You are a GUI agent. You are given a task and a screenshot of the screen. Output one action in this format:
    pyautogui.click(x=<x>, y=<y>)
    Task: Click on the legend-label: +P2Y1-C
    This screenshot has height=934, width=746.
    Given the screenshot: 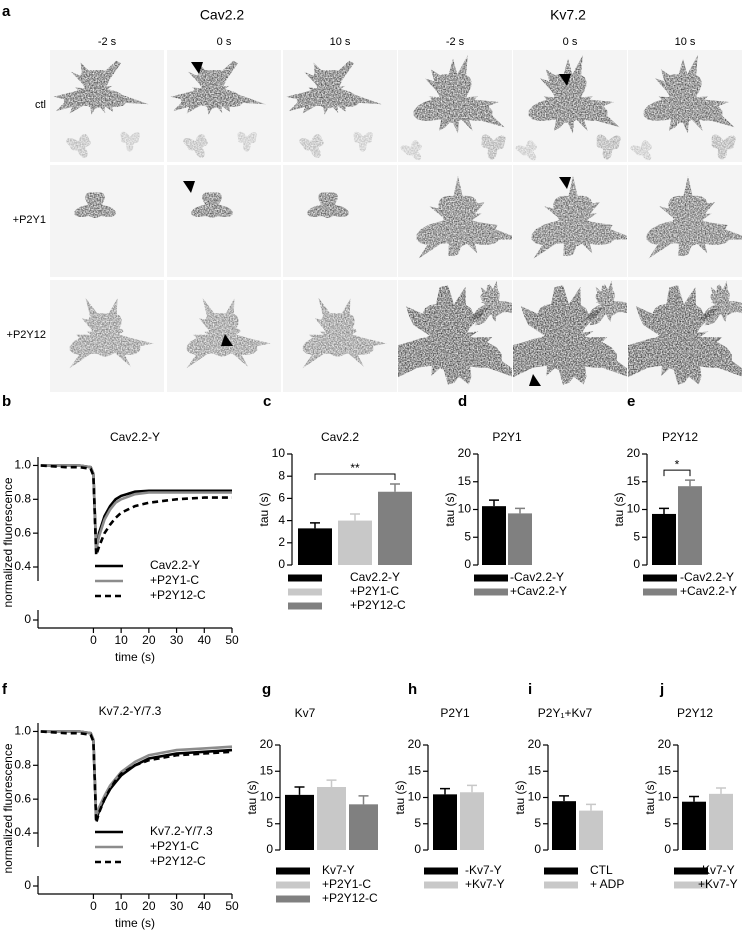 What is the action you would take?
    pyautogui.click(x=374, y=591)
    